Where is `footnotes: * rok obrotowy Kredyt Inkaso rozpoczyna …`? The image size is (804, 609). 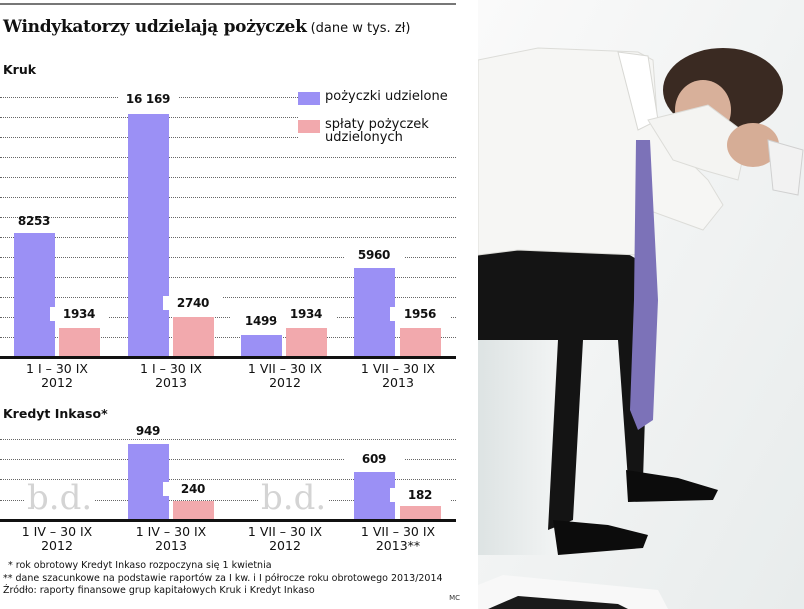 footnotes: * rok obrotowy Kredyt Inkaso rozpoczyna … is located at coordinates (234, 579).